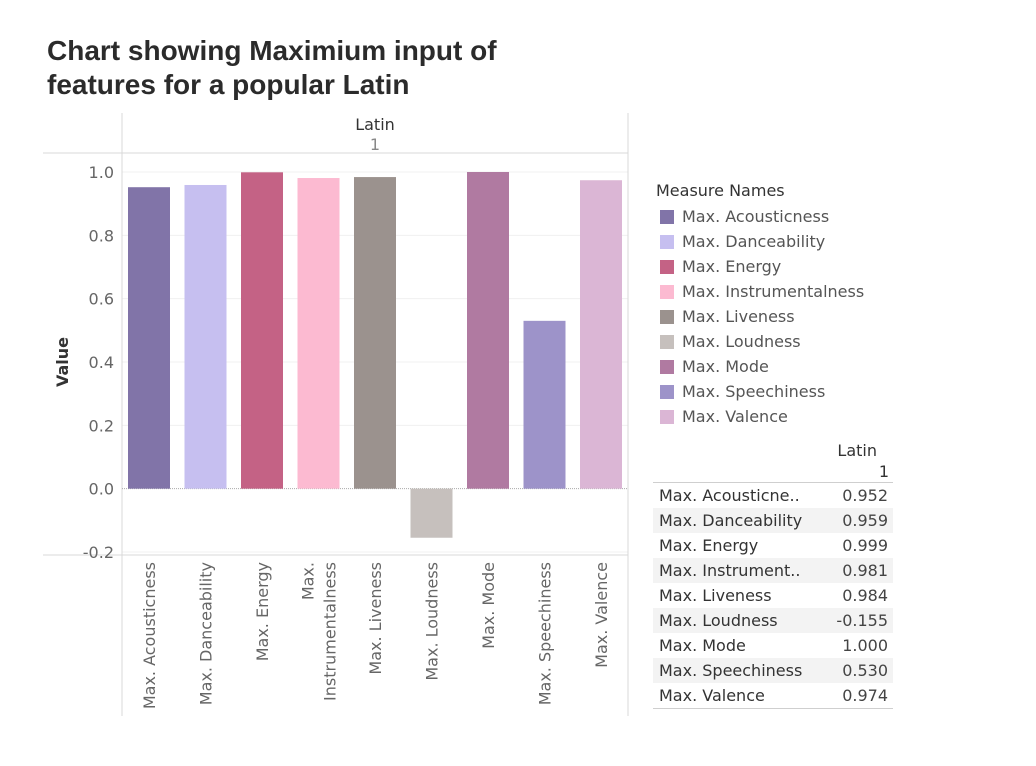  What do you see at coordinates (206, 633) in the screenshot?
I see `x-tick-label: Max. Danceability` at bounding box center [206, 633].